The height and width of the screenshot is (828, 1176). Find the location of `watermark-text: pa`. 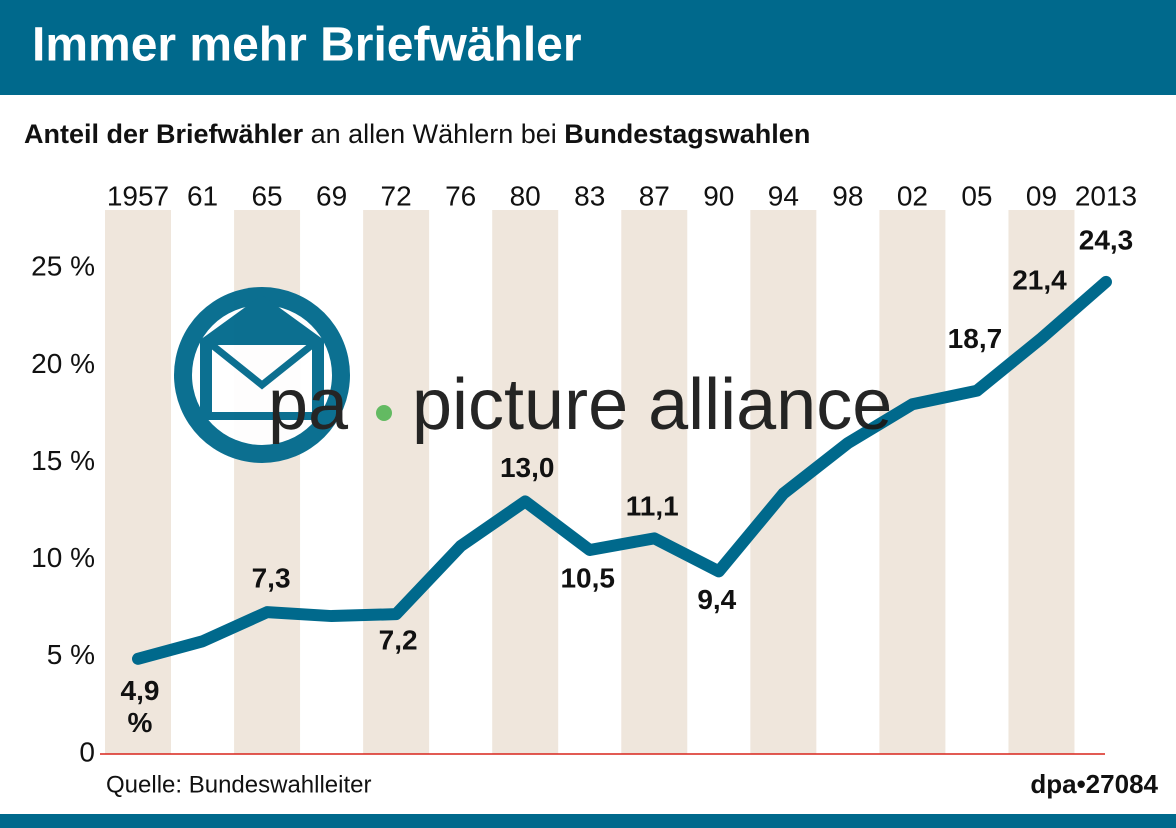

watermark-text: pa is located at coordinates (308, 405).